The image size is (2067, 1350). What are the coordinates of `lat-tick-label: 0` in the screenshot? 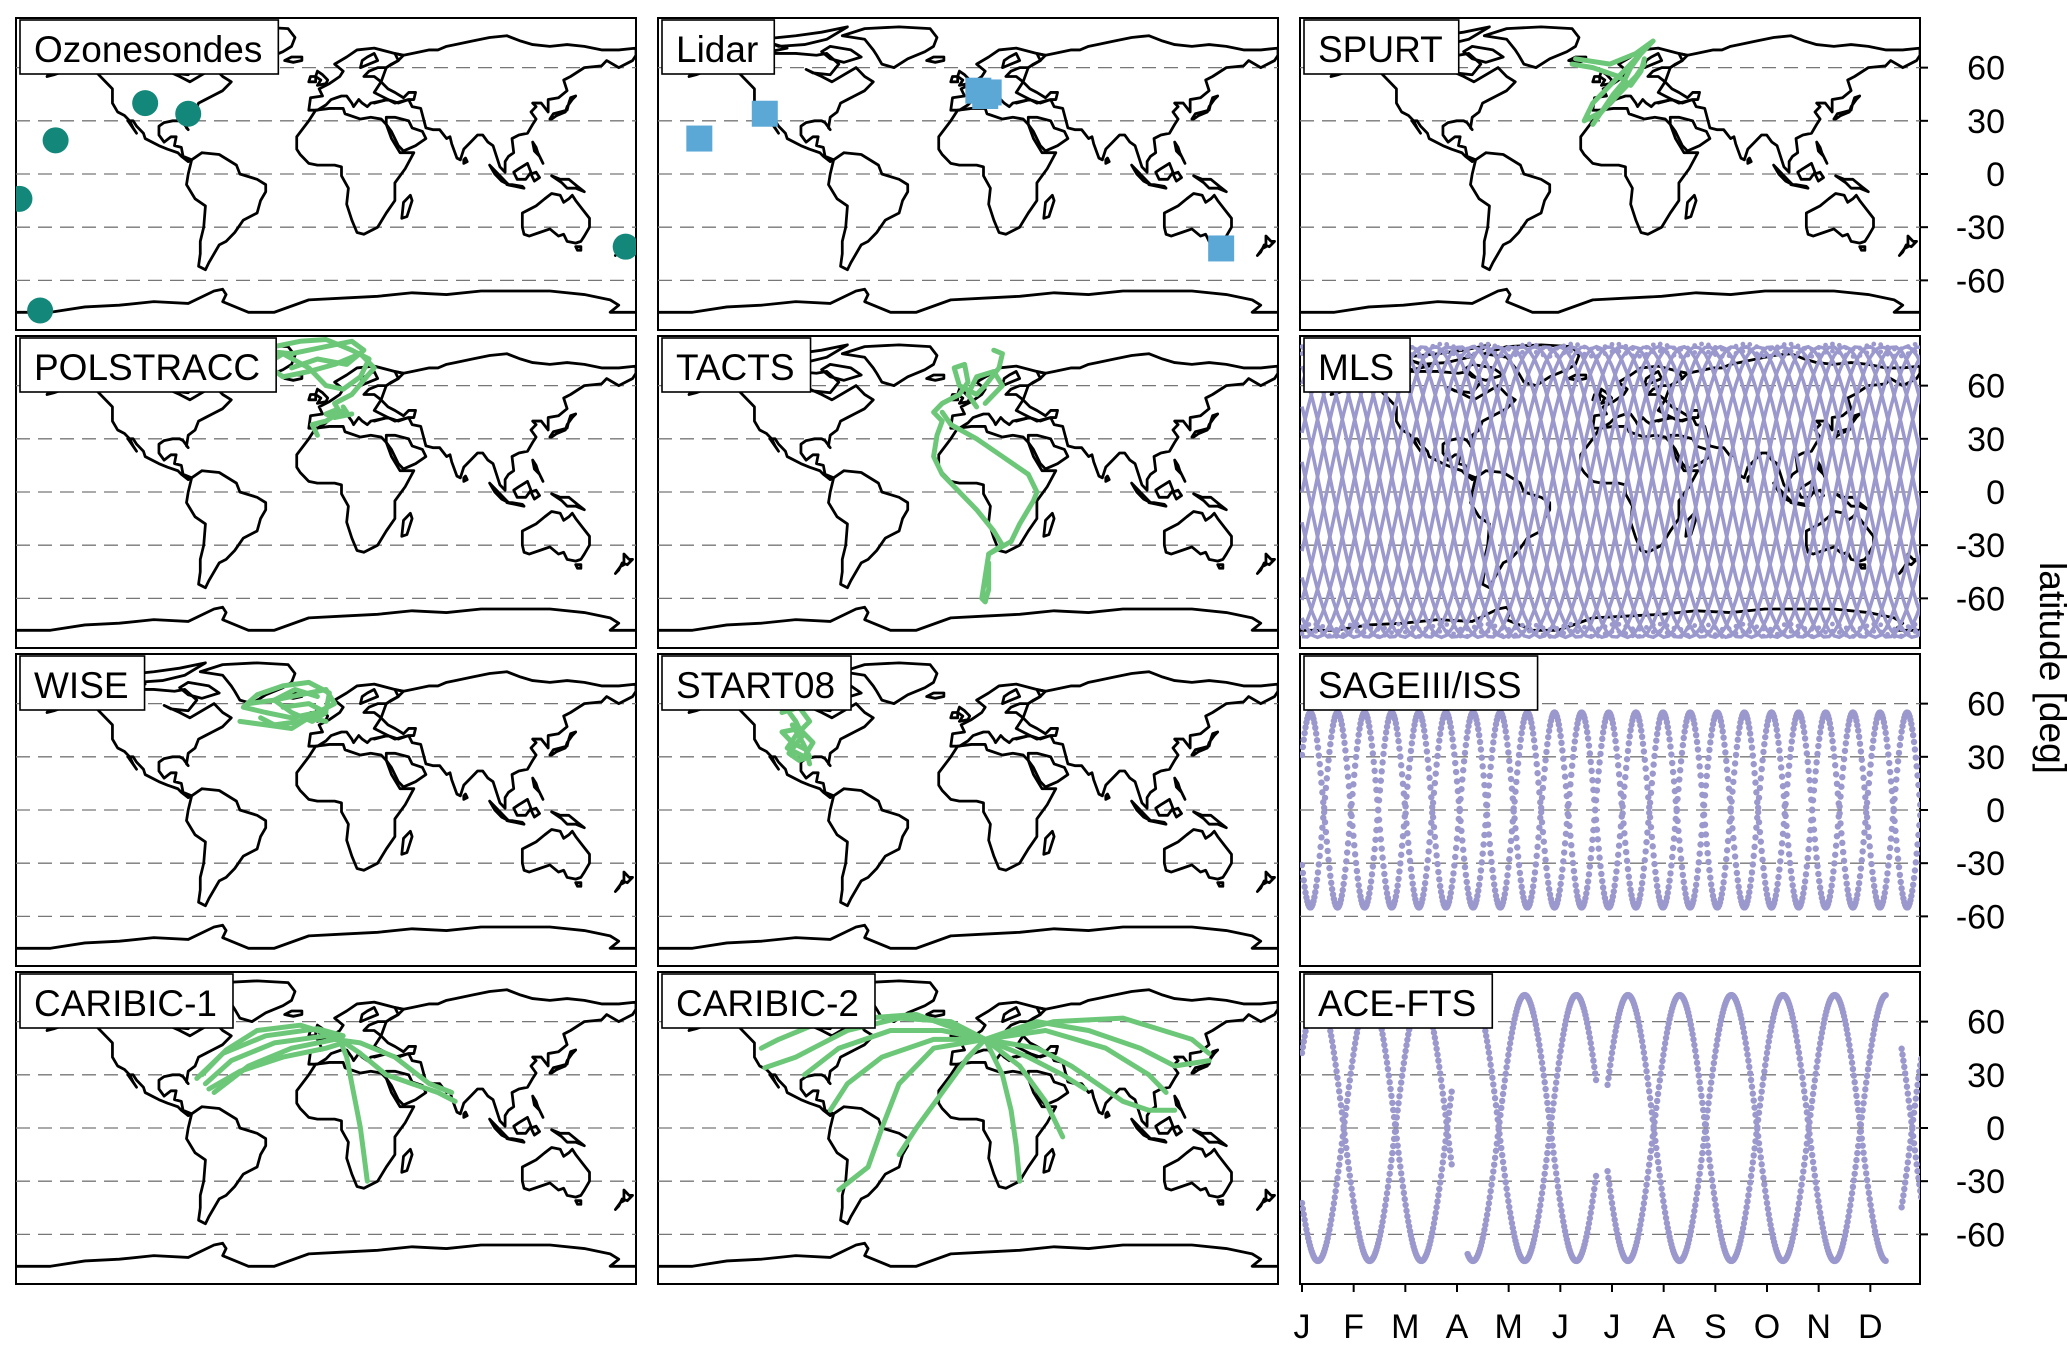 It's located at (1995, 175).